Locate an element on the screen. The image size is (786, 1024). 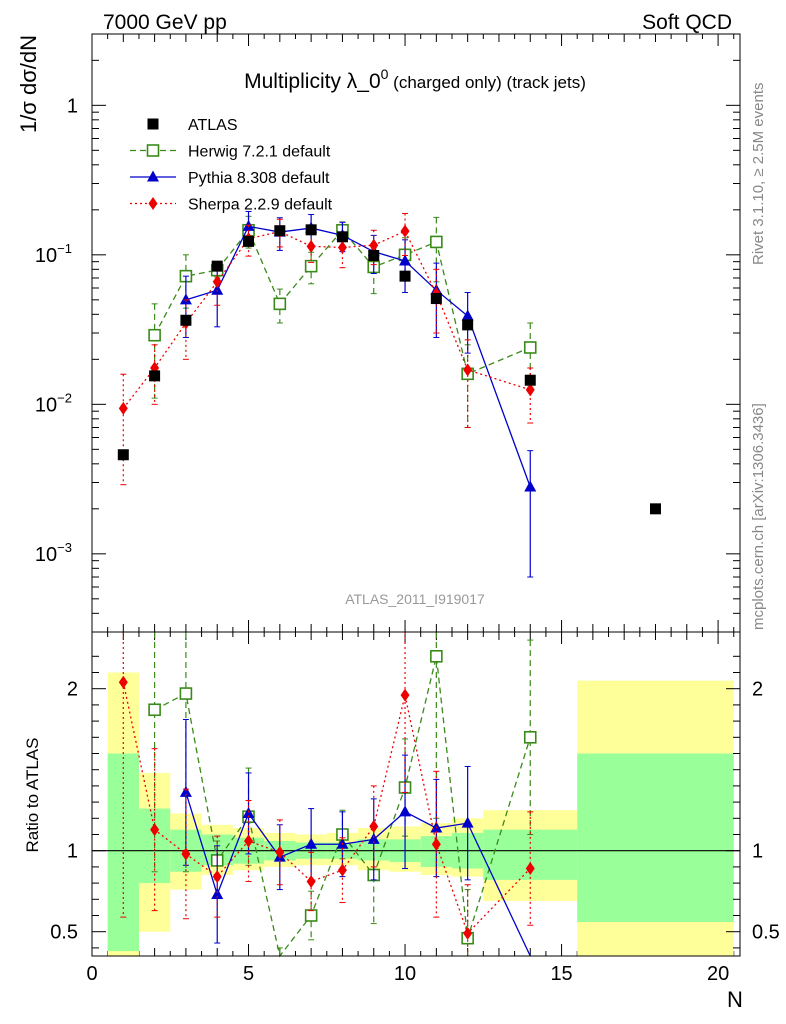
y-tick-label: 10⁻² is located at coordinates (53, 403).